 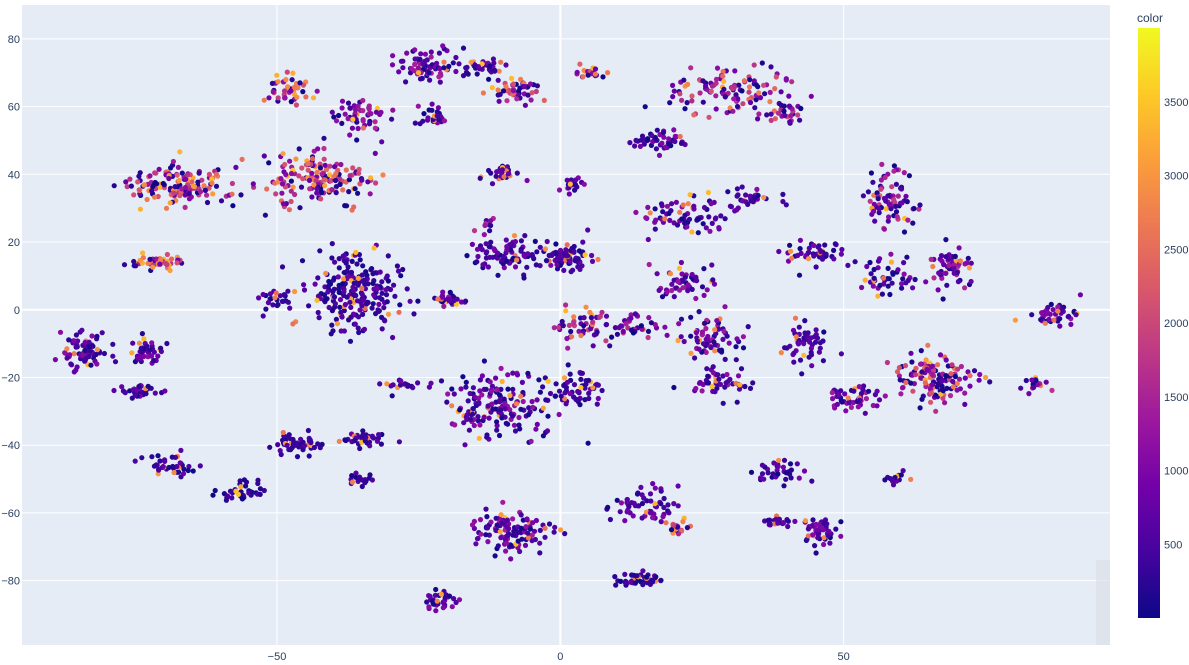 What do you see at coordinates (559, 657) in the screenshot?
I see `x-axis-ticks: −50 0 50` at bounding box center [559, 657].